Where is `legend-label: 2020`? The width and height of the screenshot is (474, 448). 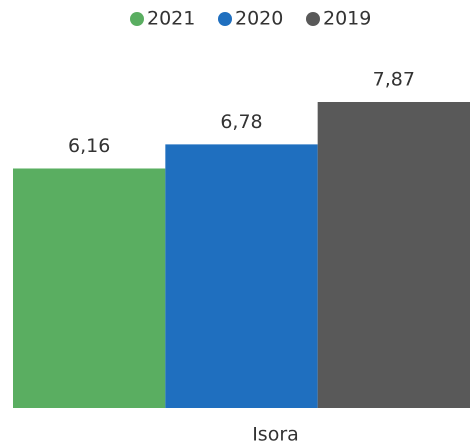 legend-label: 2020 is located at coordinates (259, 19).